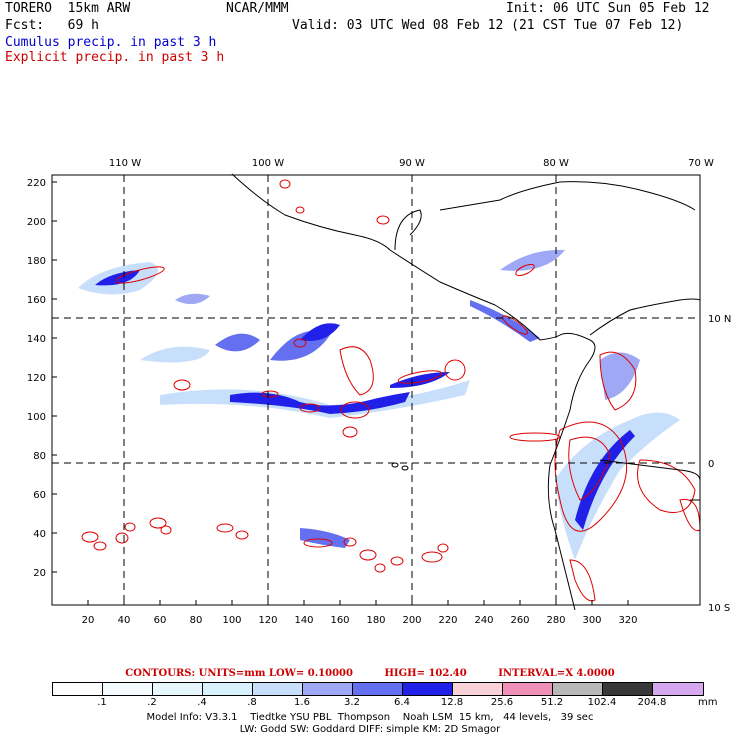 This screenshot has height=740, width=740. I want to click on y-tick-label: 100, so click(36, 417).